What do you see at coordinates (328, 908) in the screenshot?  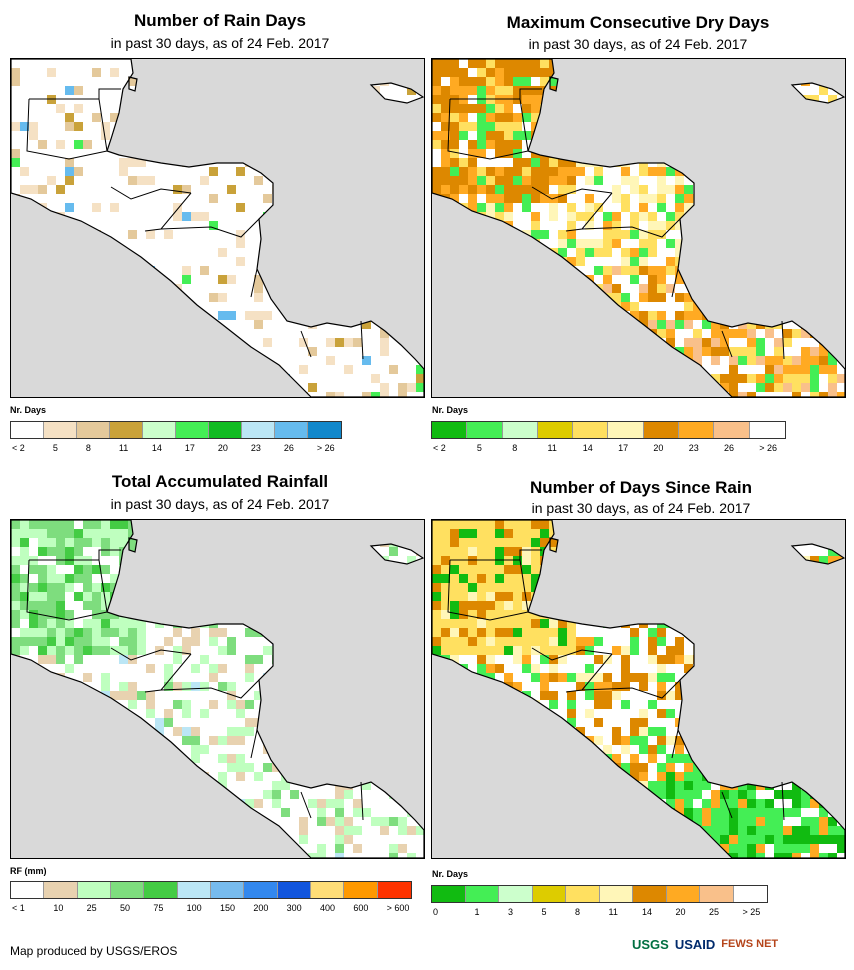 I see `legend-label: 400` at bounding box center [328, 908].